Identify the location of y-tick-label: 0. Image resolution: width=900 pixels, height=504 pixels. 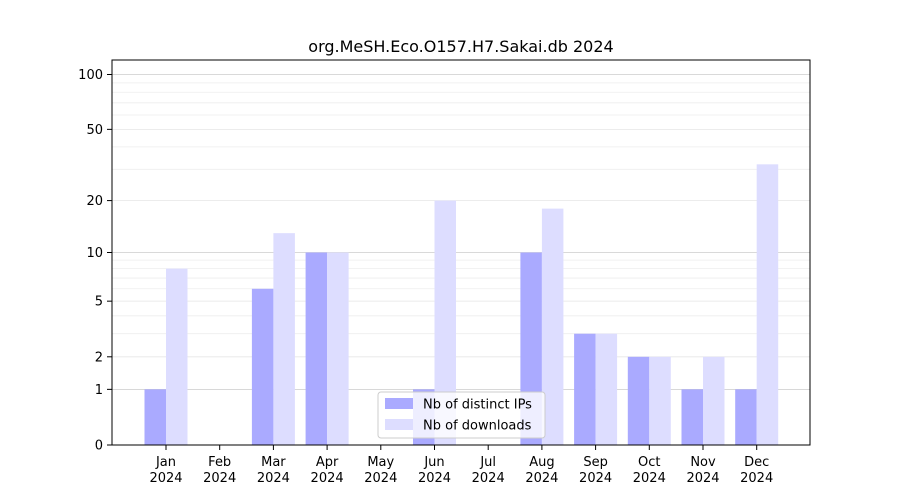
(99, 446).